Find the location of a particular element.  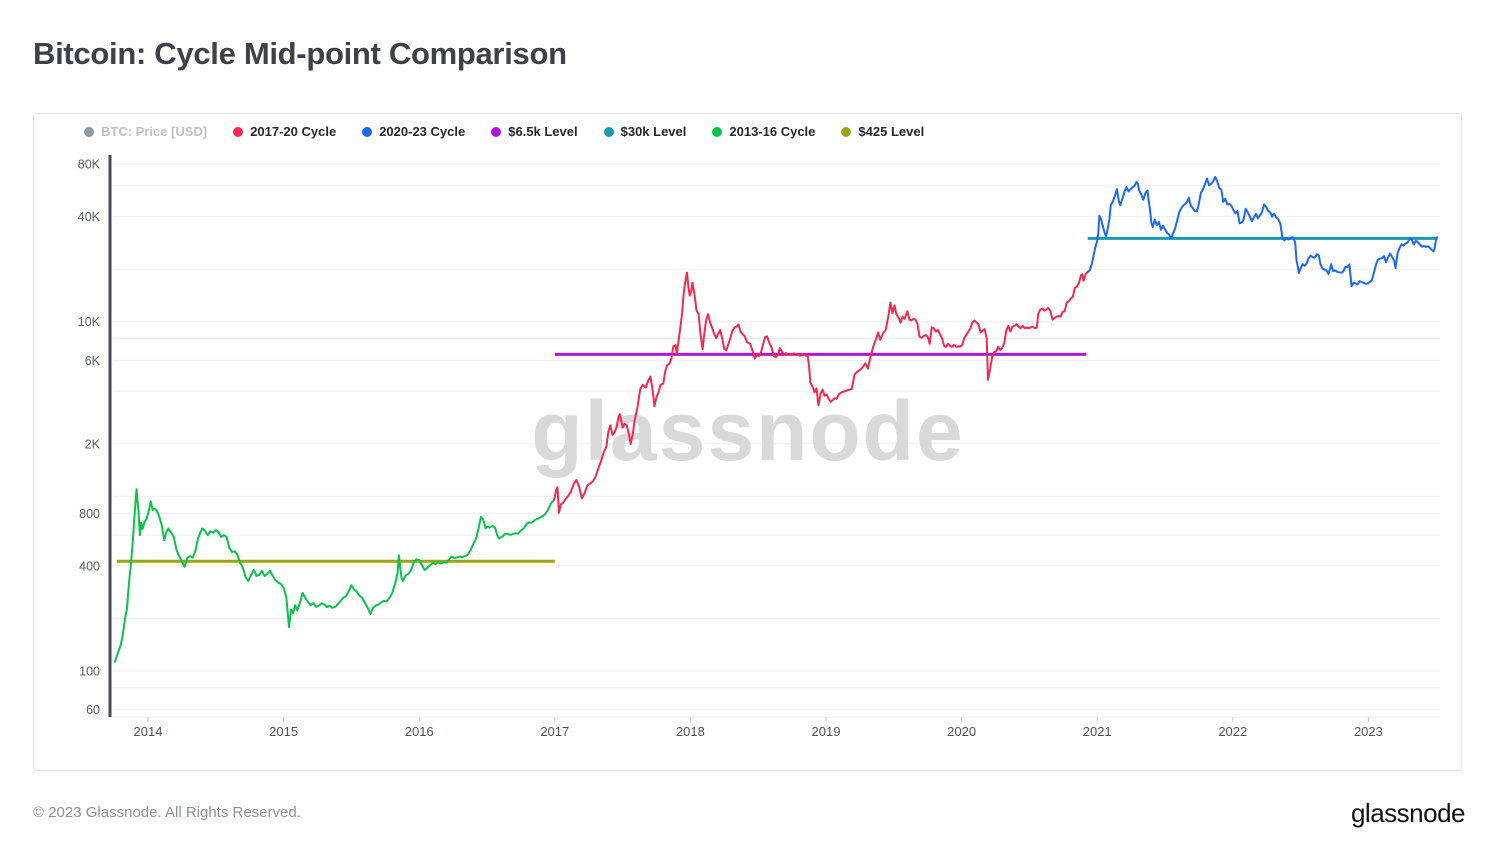

legend-item-2013-16-cycle: 2013-16 Cycle is located at coordinates (763, 131).